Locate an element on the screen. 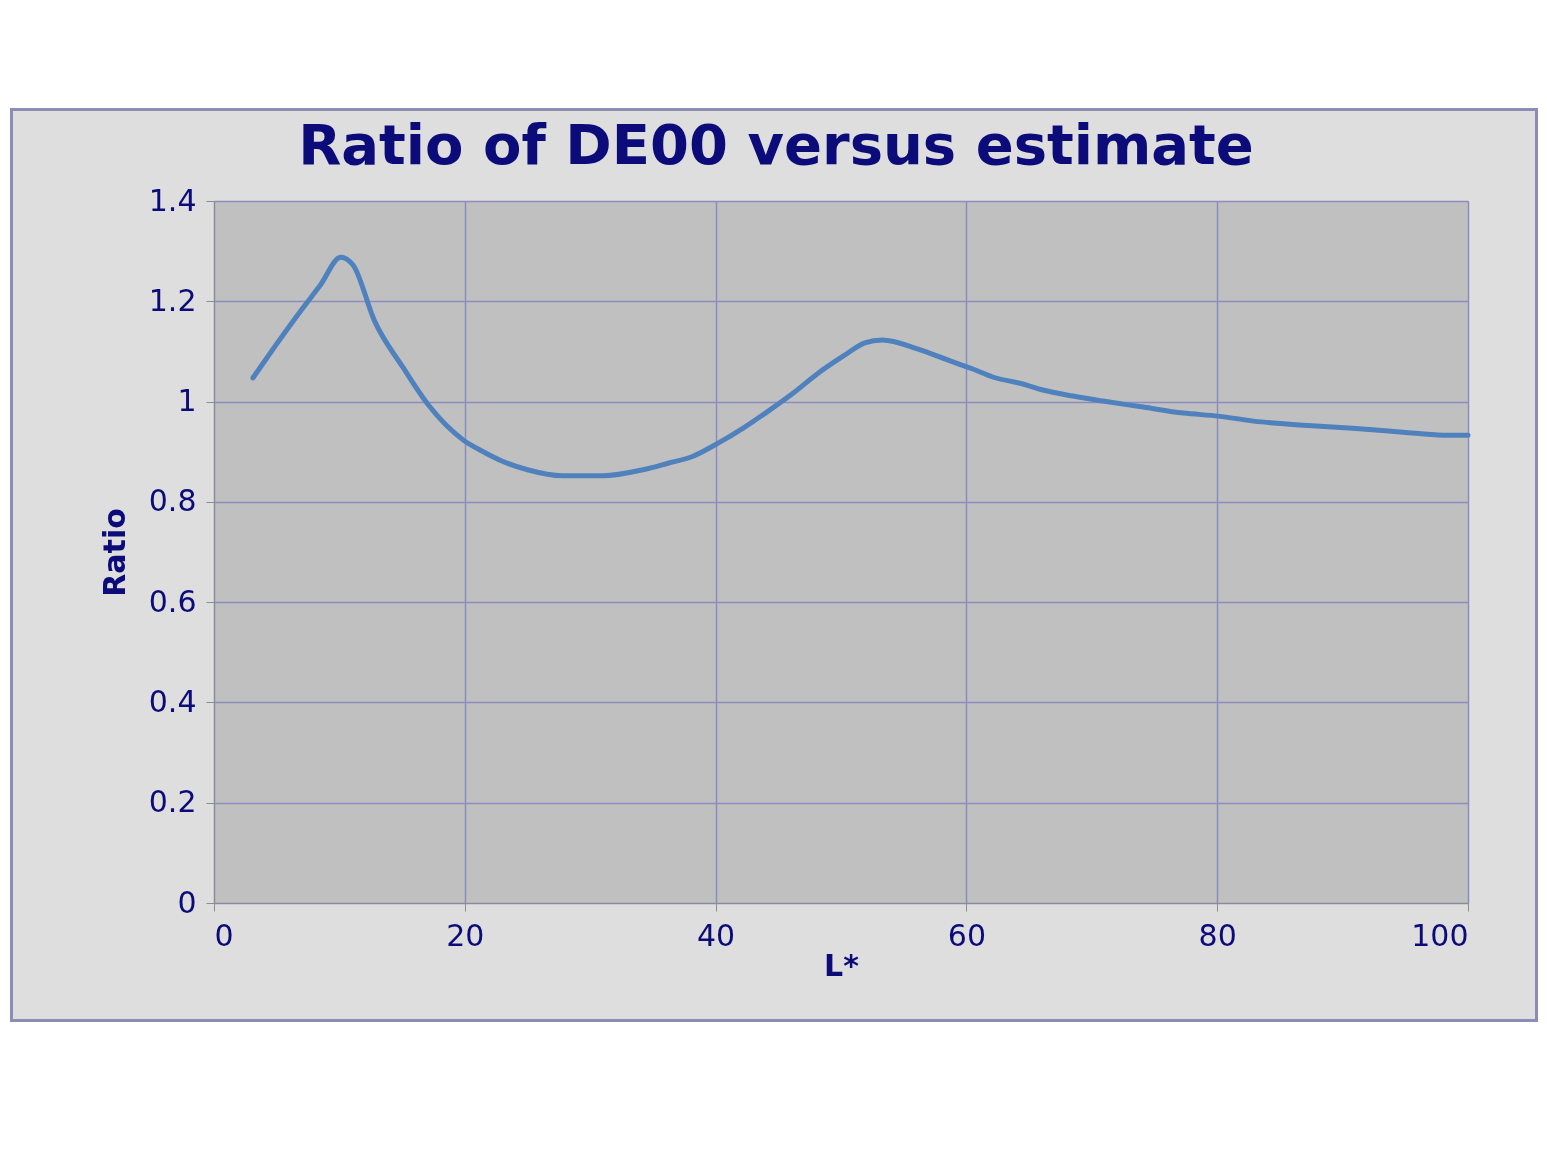 The image size is (1547, 1160). y-axis-title: Ratio is located at coordinates (114, 552).